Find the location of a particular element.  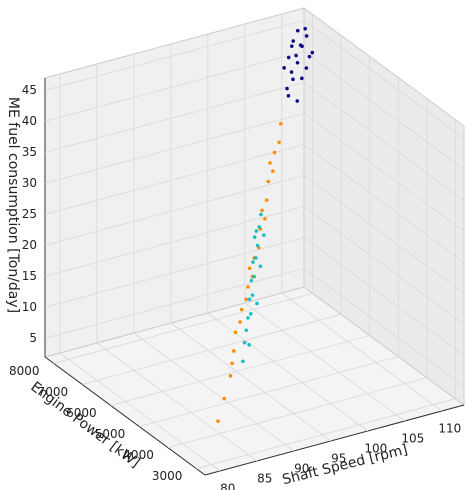

x-tick-label: 90 is located at coordinates (301, 469).